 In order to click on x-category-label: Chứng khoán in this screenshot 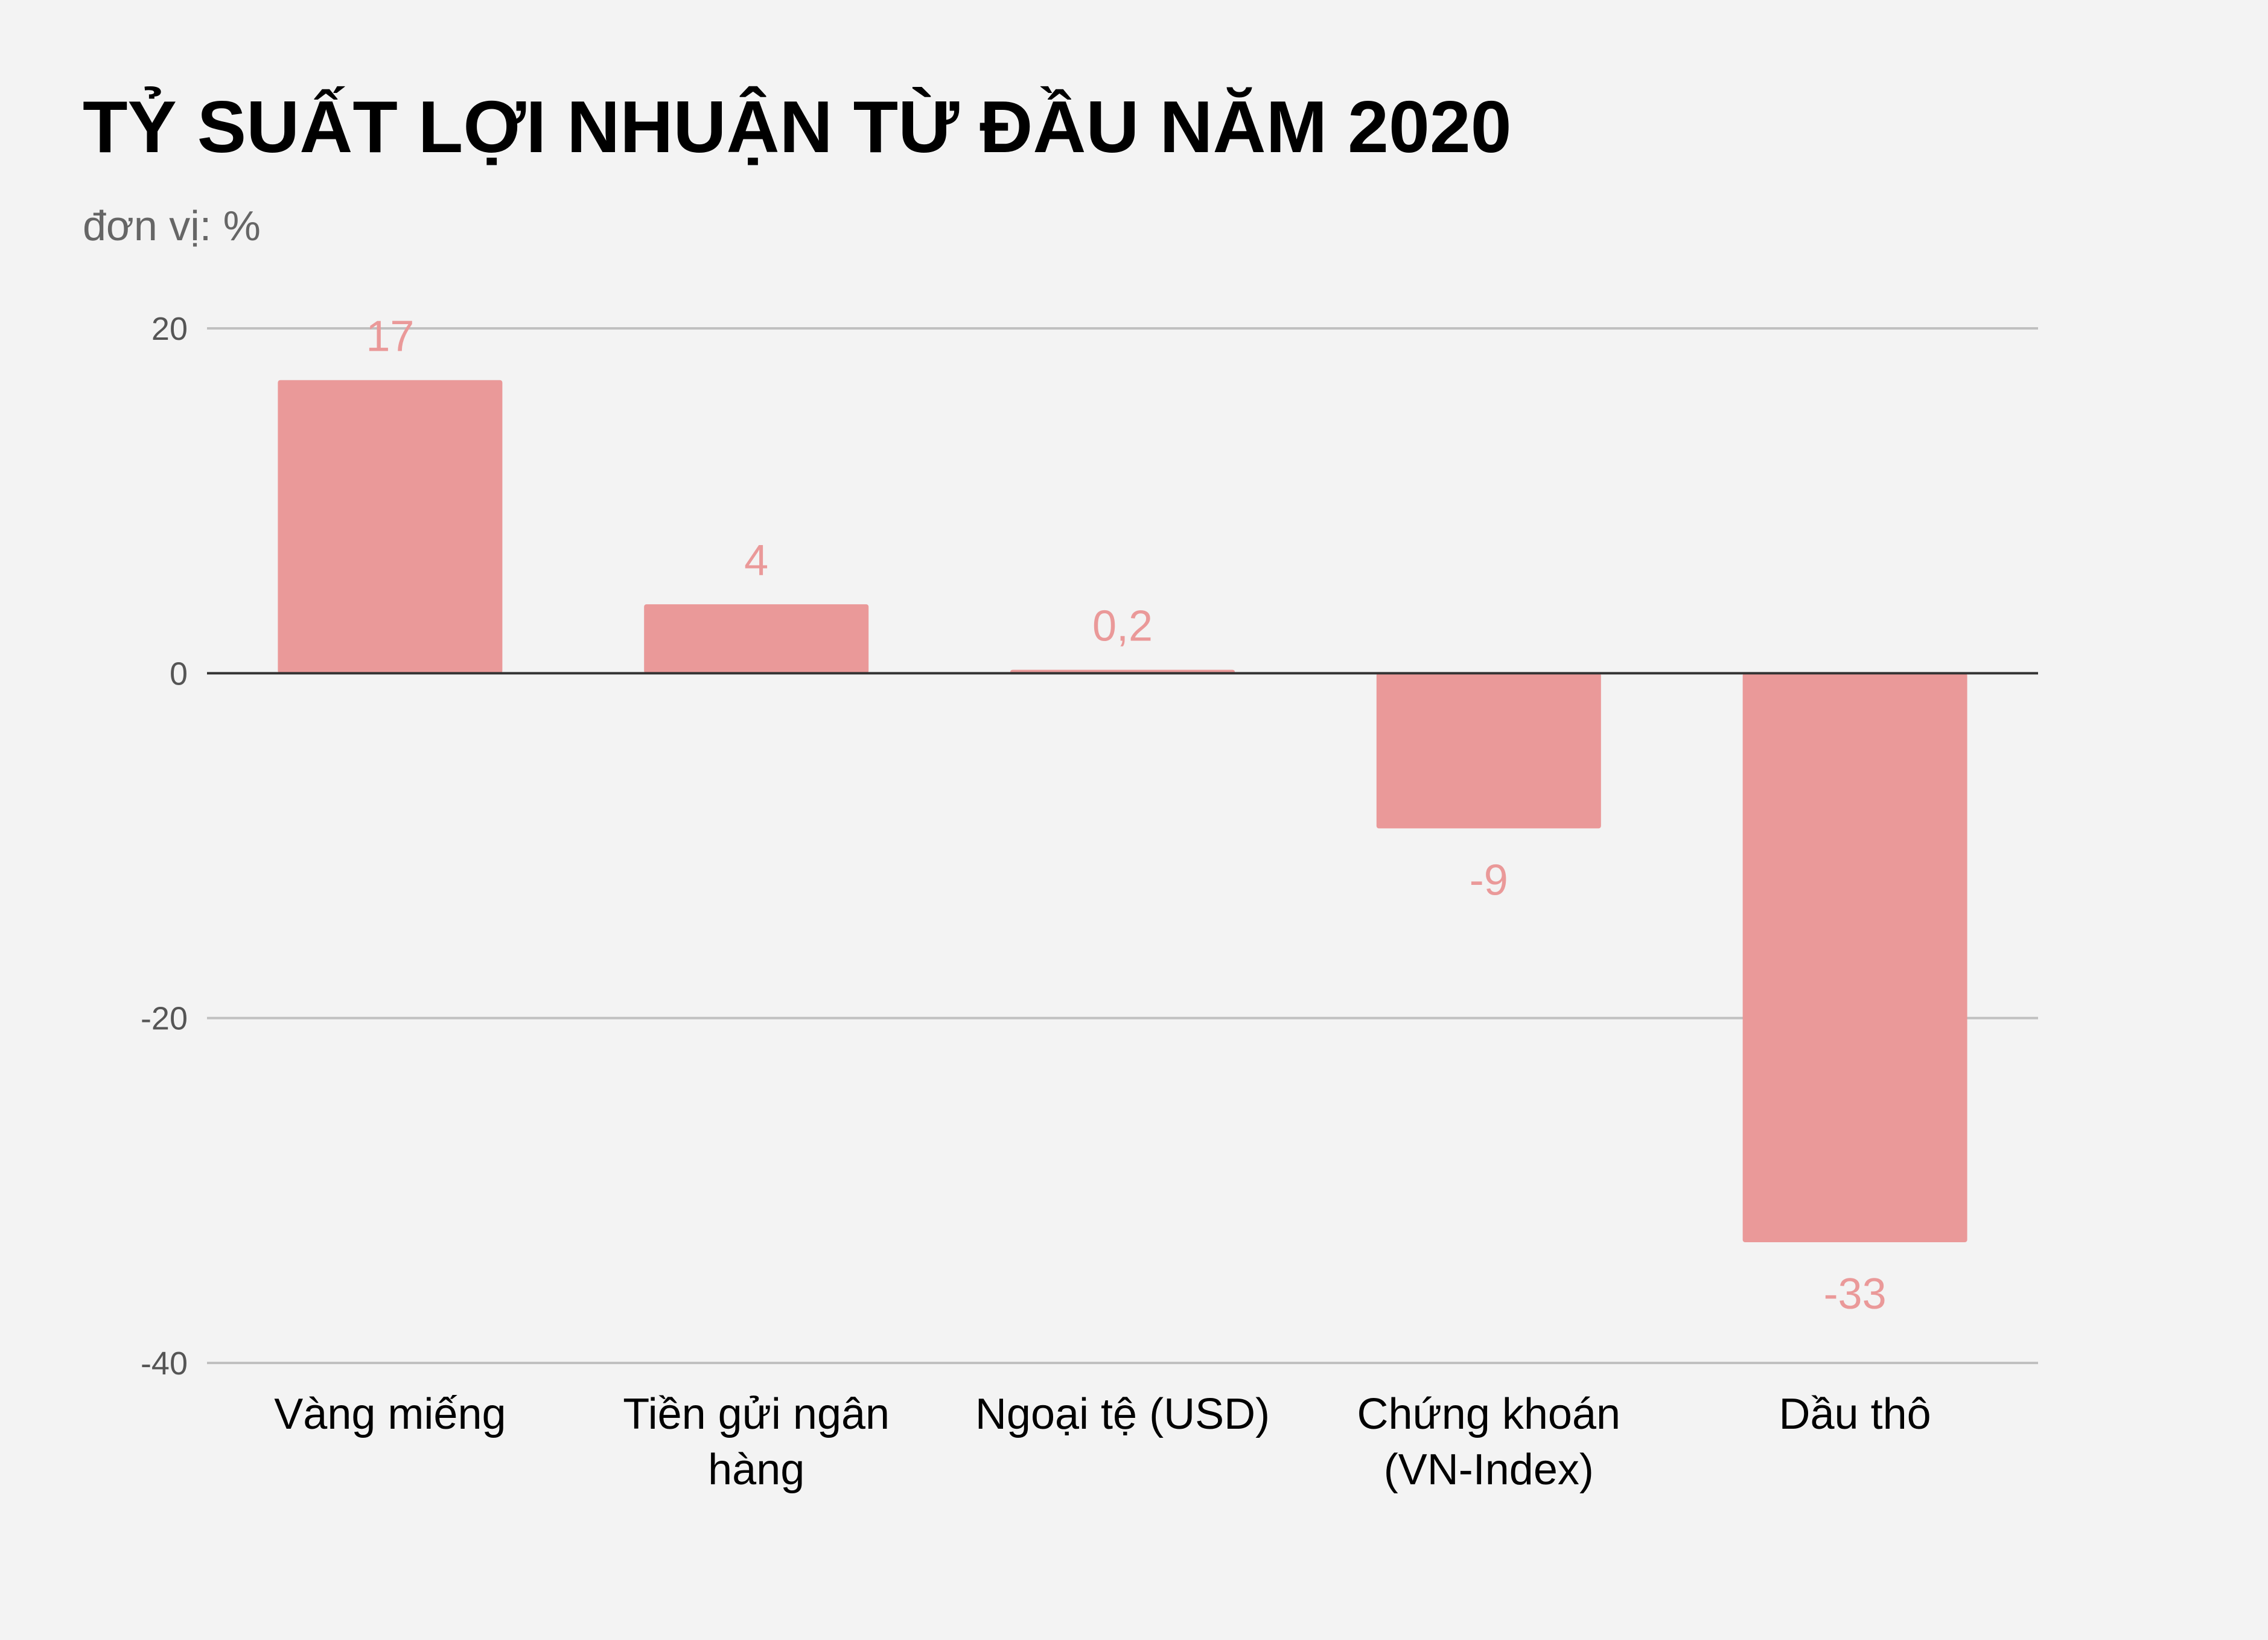, I will do `click(1489, 1414)`.